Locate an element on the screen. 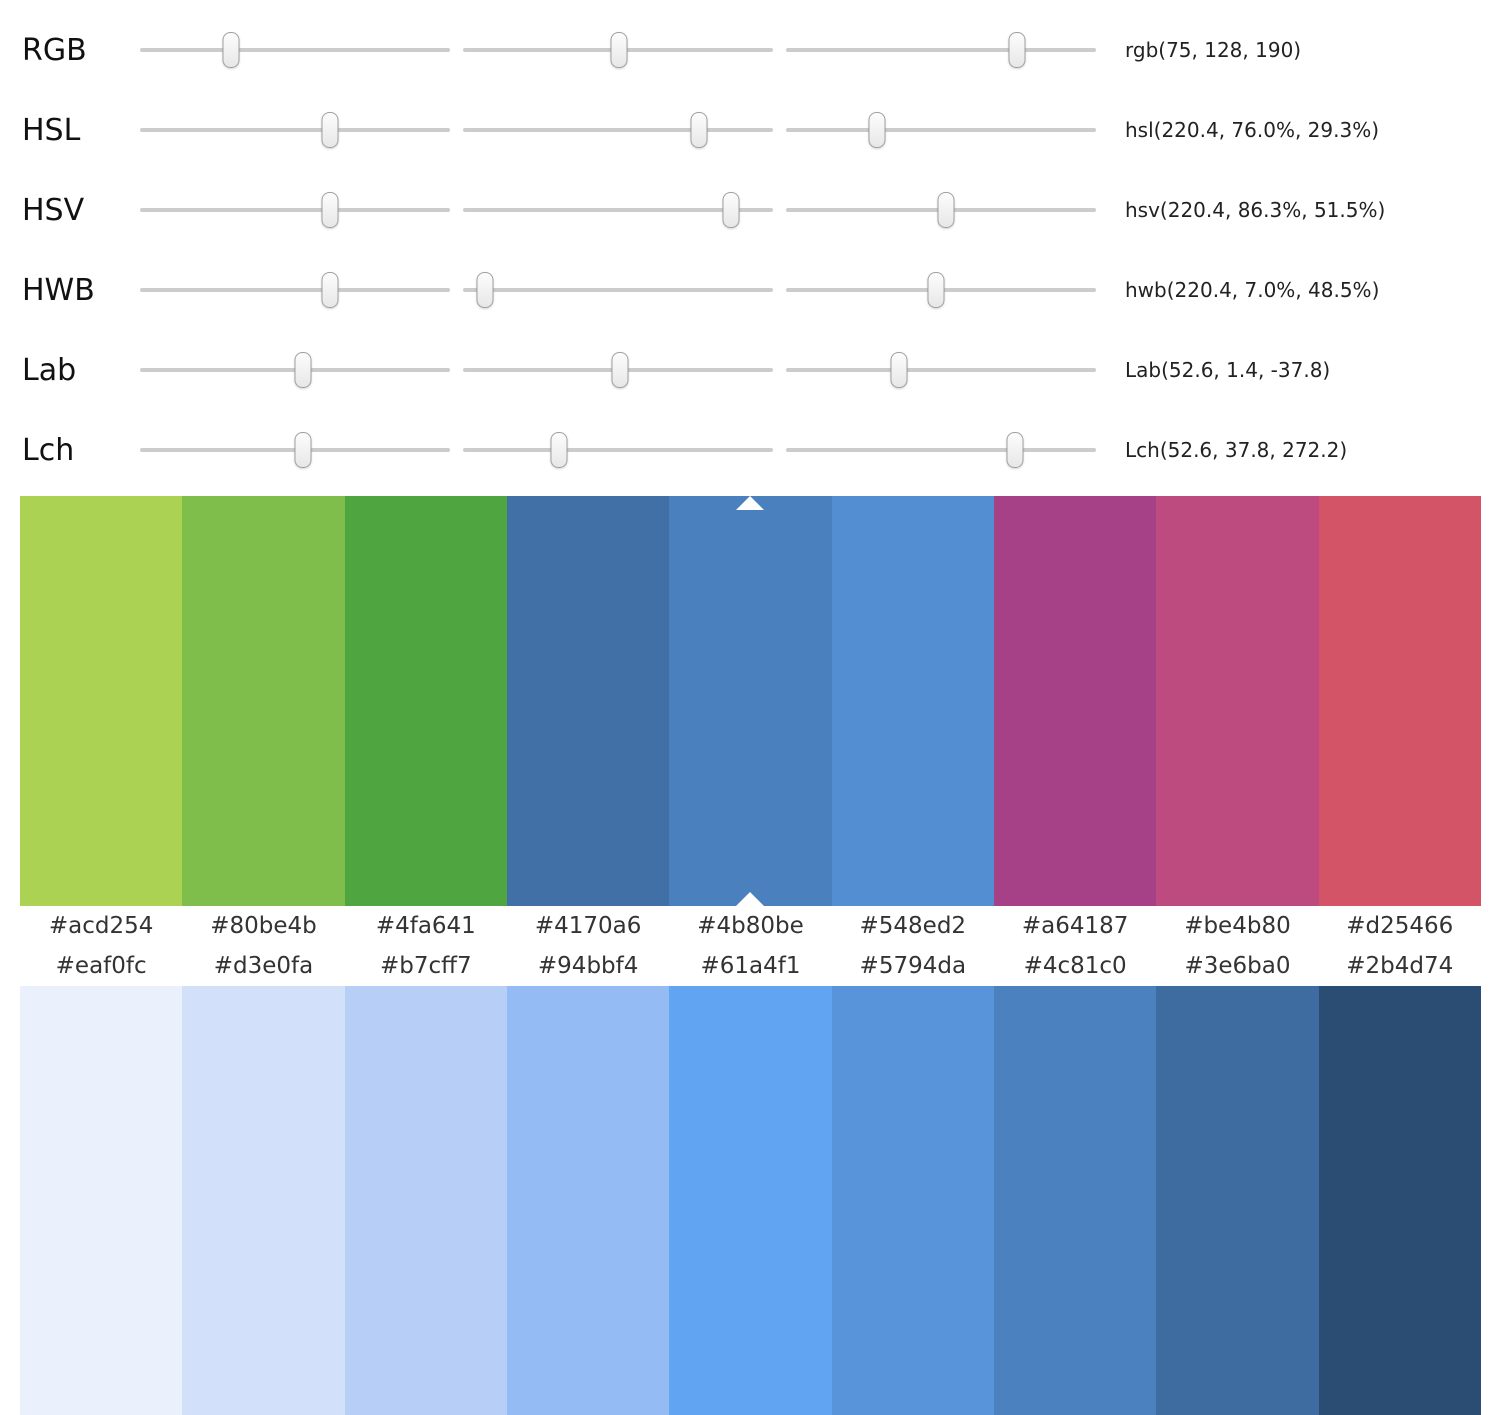 The image size is (1501, 1415). swatch-hex-label: #4fa641 is located at coordinates (425, 926).